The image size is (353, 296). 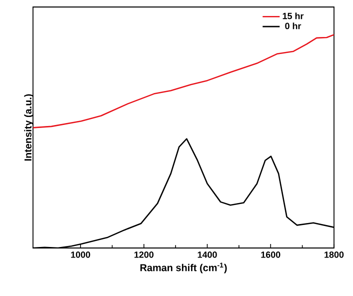 I want to click on x-tick-label: 1200, so click(x=144, y=255).